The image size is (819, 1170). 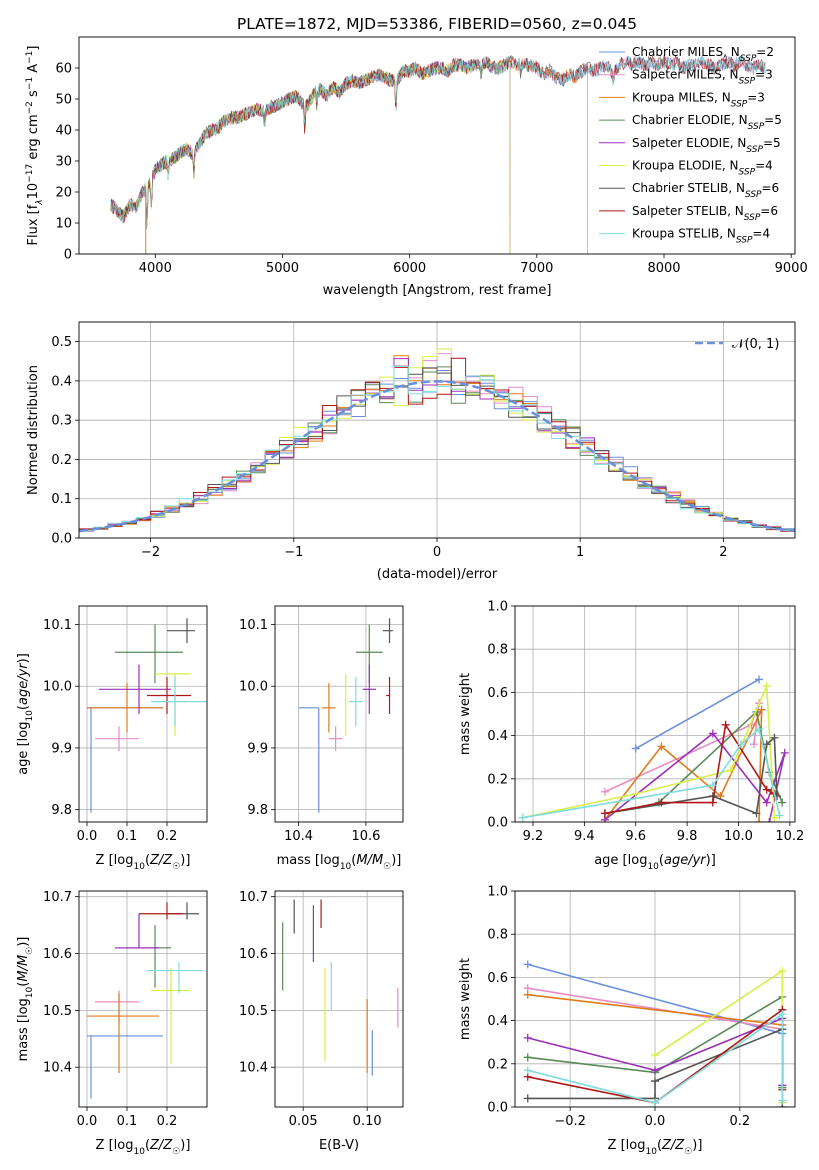 What do you see at coordinates (755, 344) in the screenshot?
I see `legend-label: 𝒩(0, 1)` at bounding box center [755, 344].